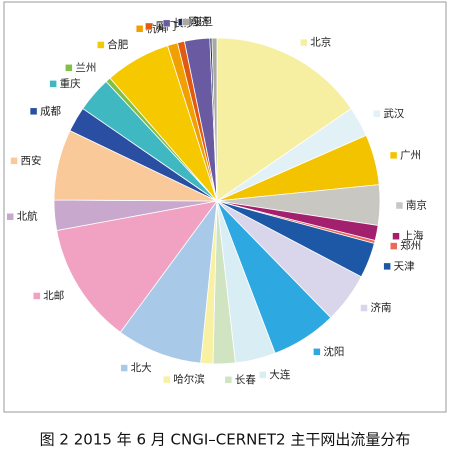 The height and width of the screenshot is (457, 450). Describe the element at coordinates (245, 380) in the screenshot. I see `slice-label: 长春` at that location.